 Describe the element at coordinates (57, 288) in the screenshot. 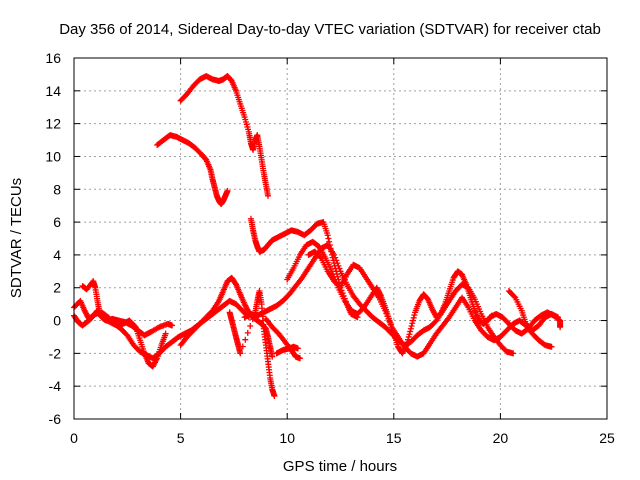

I see `y-tick-label: 2` at that location.